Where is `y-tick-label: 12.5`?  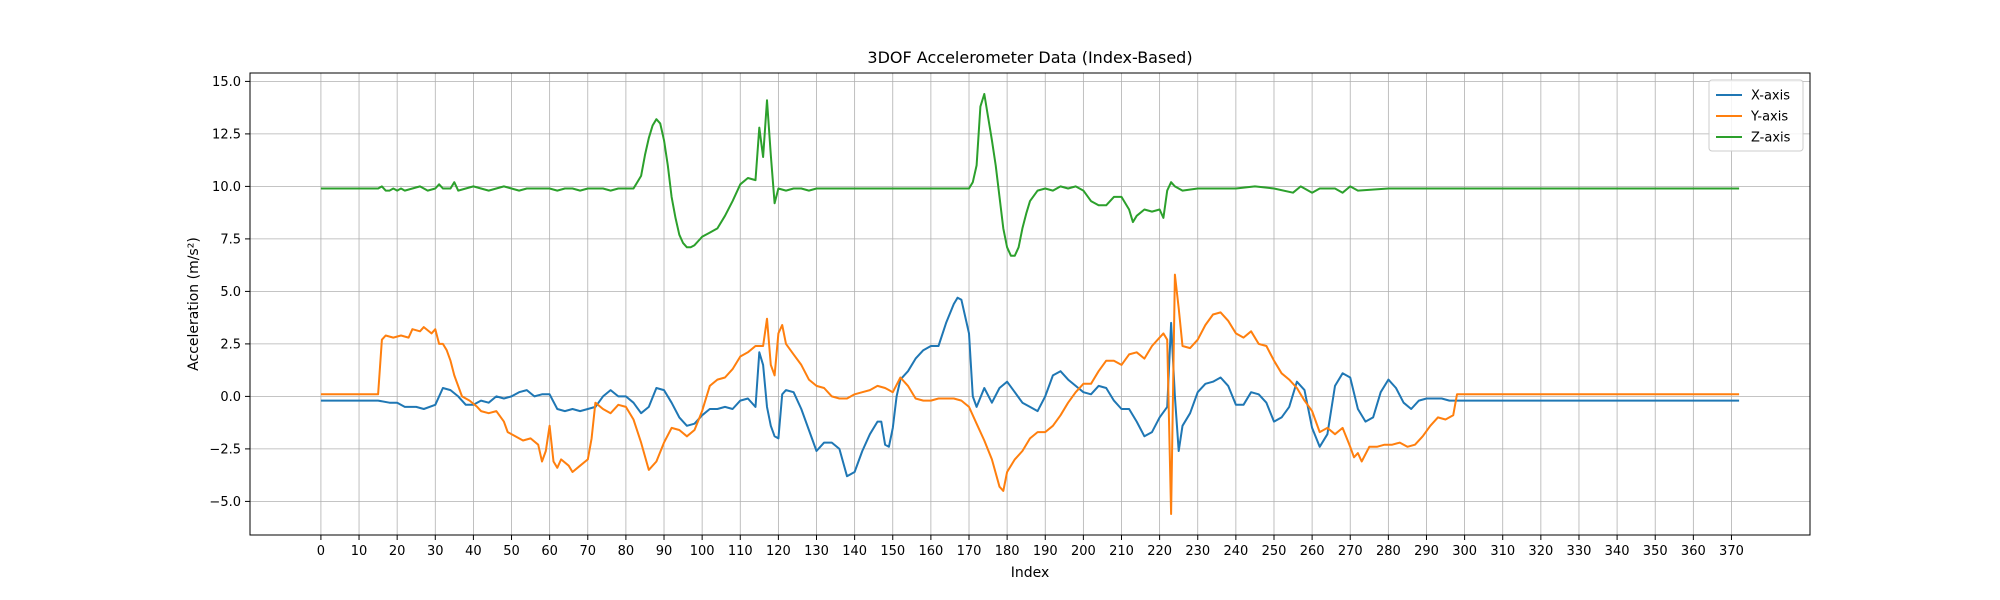 y-tick-label: 12.5 is located at coordinates (226, 134).